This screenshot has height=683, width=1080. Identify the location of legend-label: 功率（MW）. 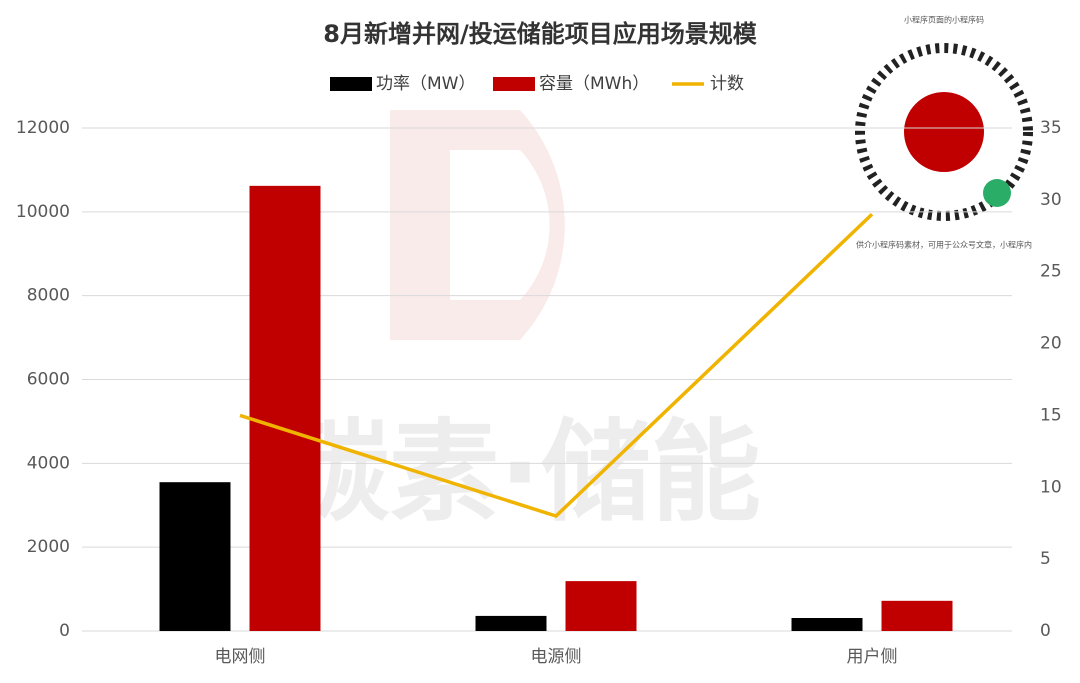
(425, 84).